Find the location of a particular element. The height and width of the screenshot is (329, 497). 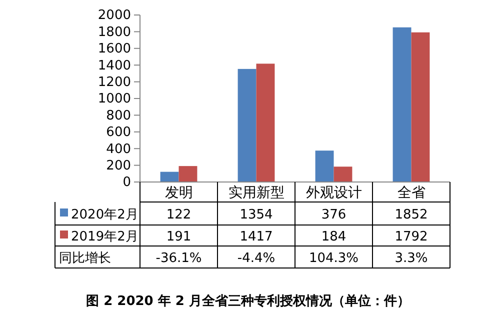

y-tick-label: 200 is located at coordinates (118, 166).